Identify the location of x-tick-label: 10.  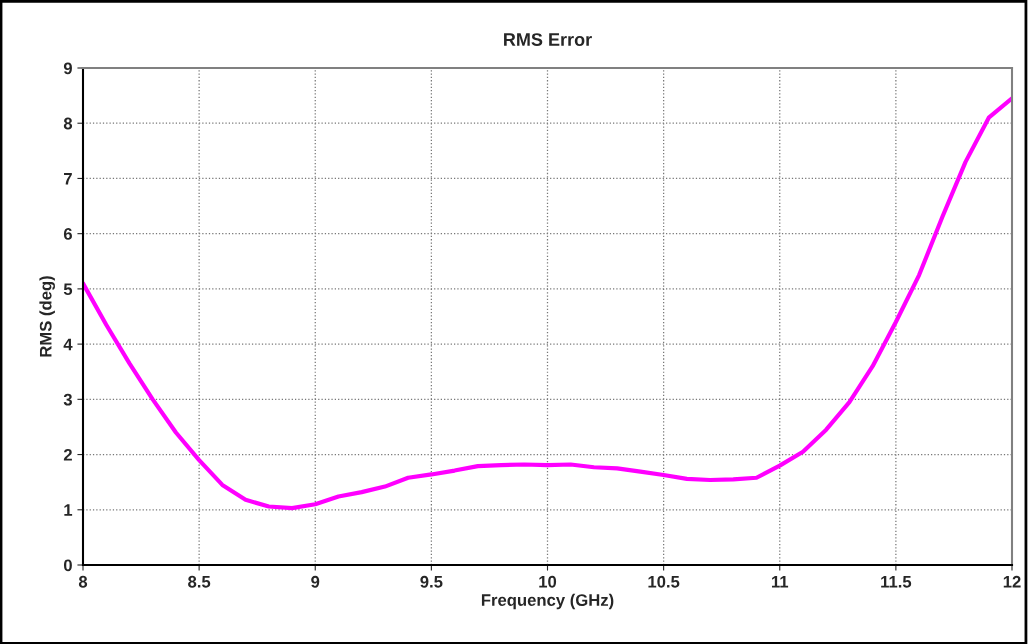
(548, 581).